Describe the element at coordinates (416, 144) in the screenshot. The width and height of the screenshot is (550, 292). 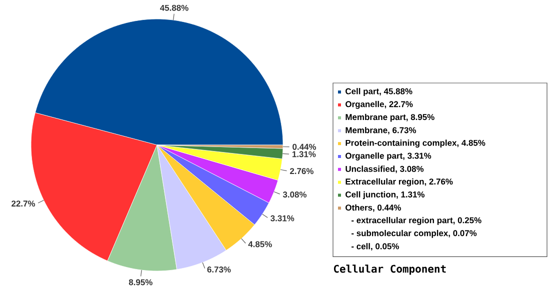
I see `legend-label: Protein-containing complex, 4.85%` at that location.